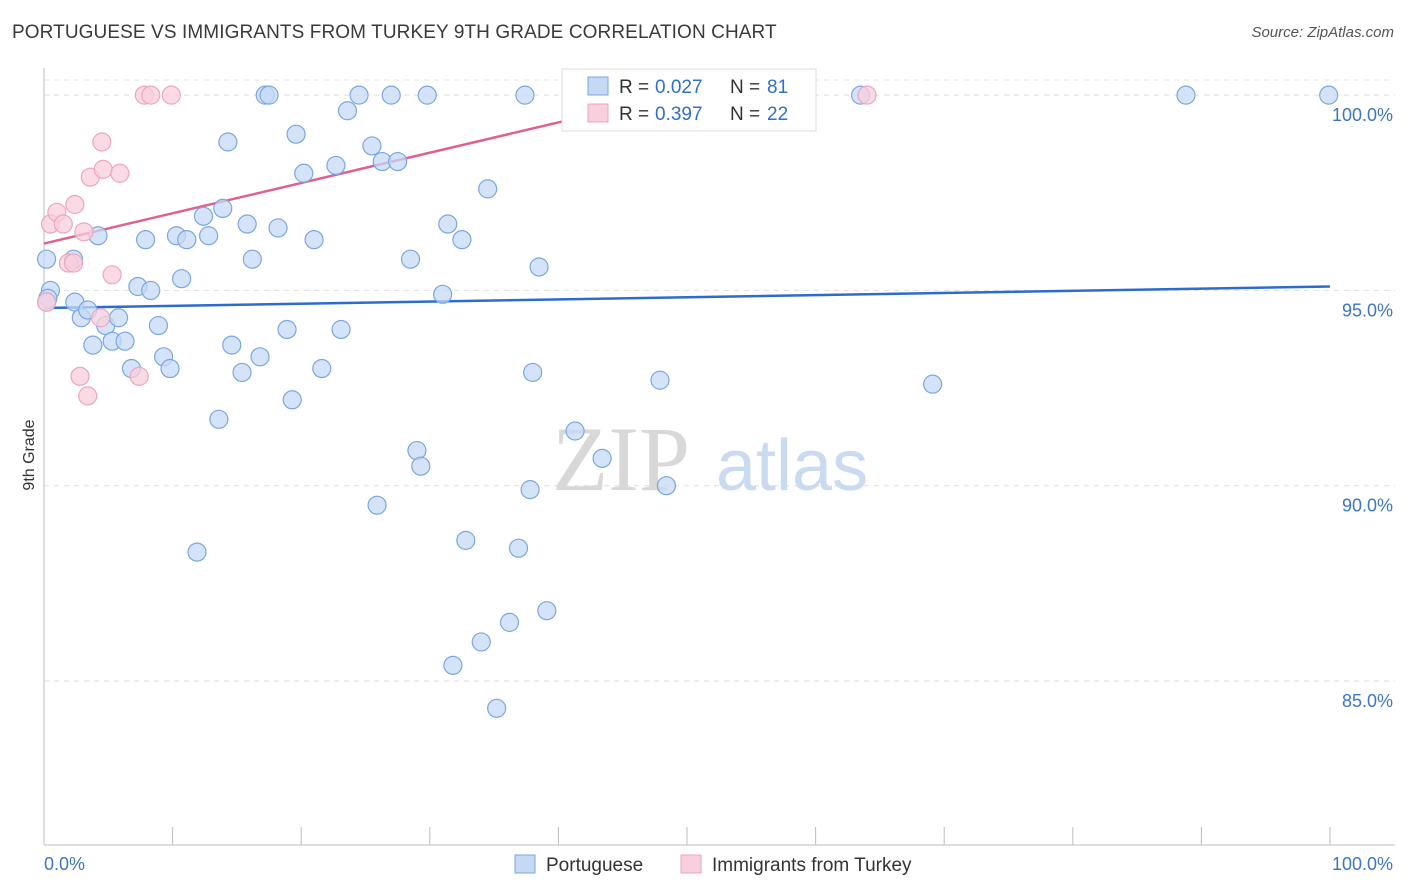 Image resolution: width=1406 pixels, height=892 pixels. Describe the element at coordinates (598, 86) in the screenshot. I see `stats-swatch-portuguese` at that location.